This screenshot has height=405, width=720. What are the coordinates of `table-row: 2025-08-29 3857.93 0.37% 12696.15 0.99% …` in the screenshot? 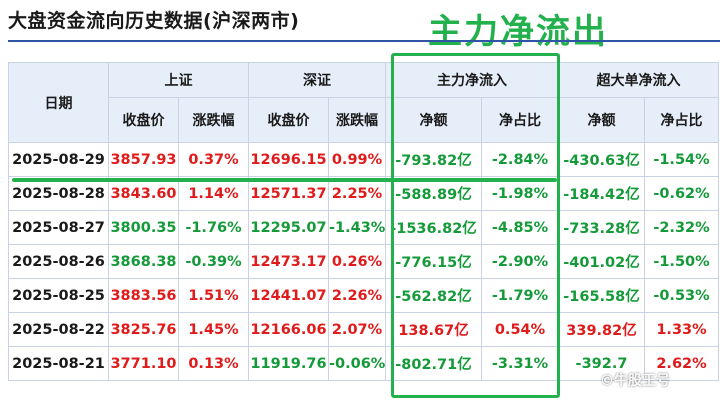 It's located at (363, 159).